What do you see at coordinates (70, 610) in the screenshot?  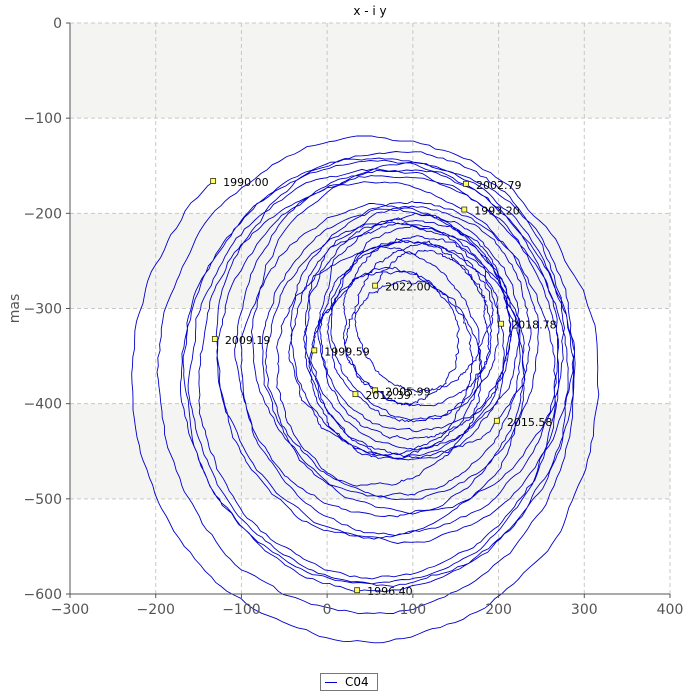 I see `x-tick-label: −300` at bounding box center [70, 610].